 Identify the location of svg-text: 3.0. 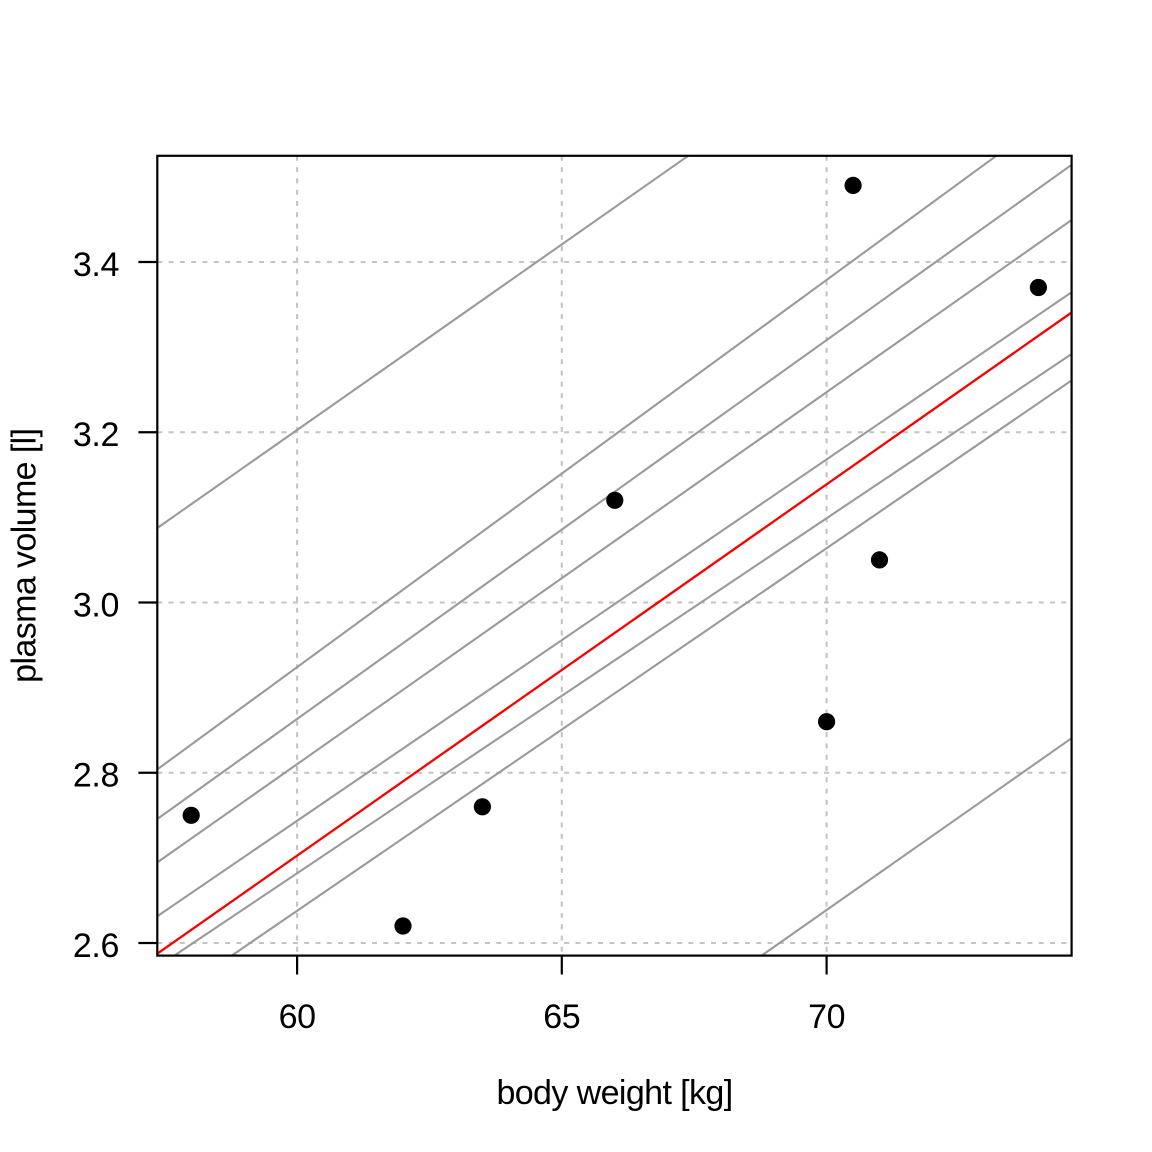
(96, 605).